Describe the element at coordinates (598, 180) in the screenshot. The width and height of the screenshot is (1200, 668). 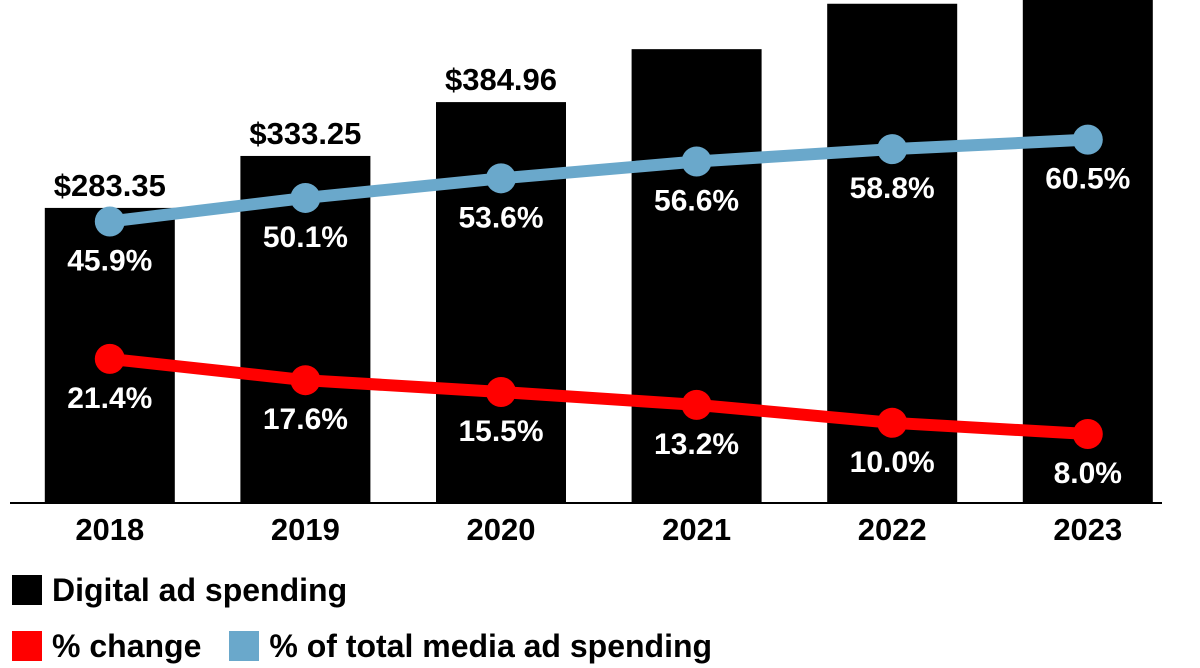
I see `line-pct-of-total-media-ad-spending` at that location.